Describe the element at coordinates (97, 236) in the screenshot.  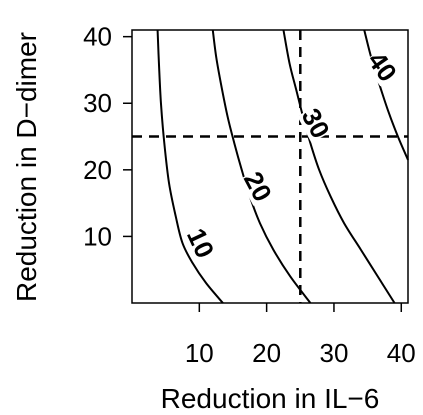
I see `y-tick-label: 10` at that location.